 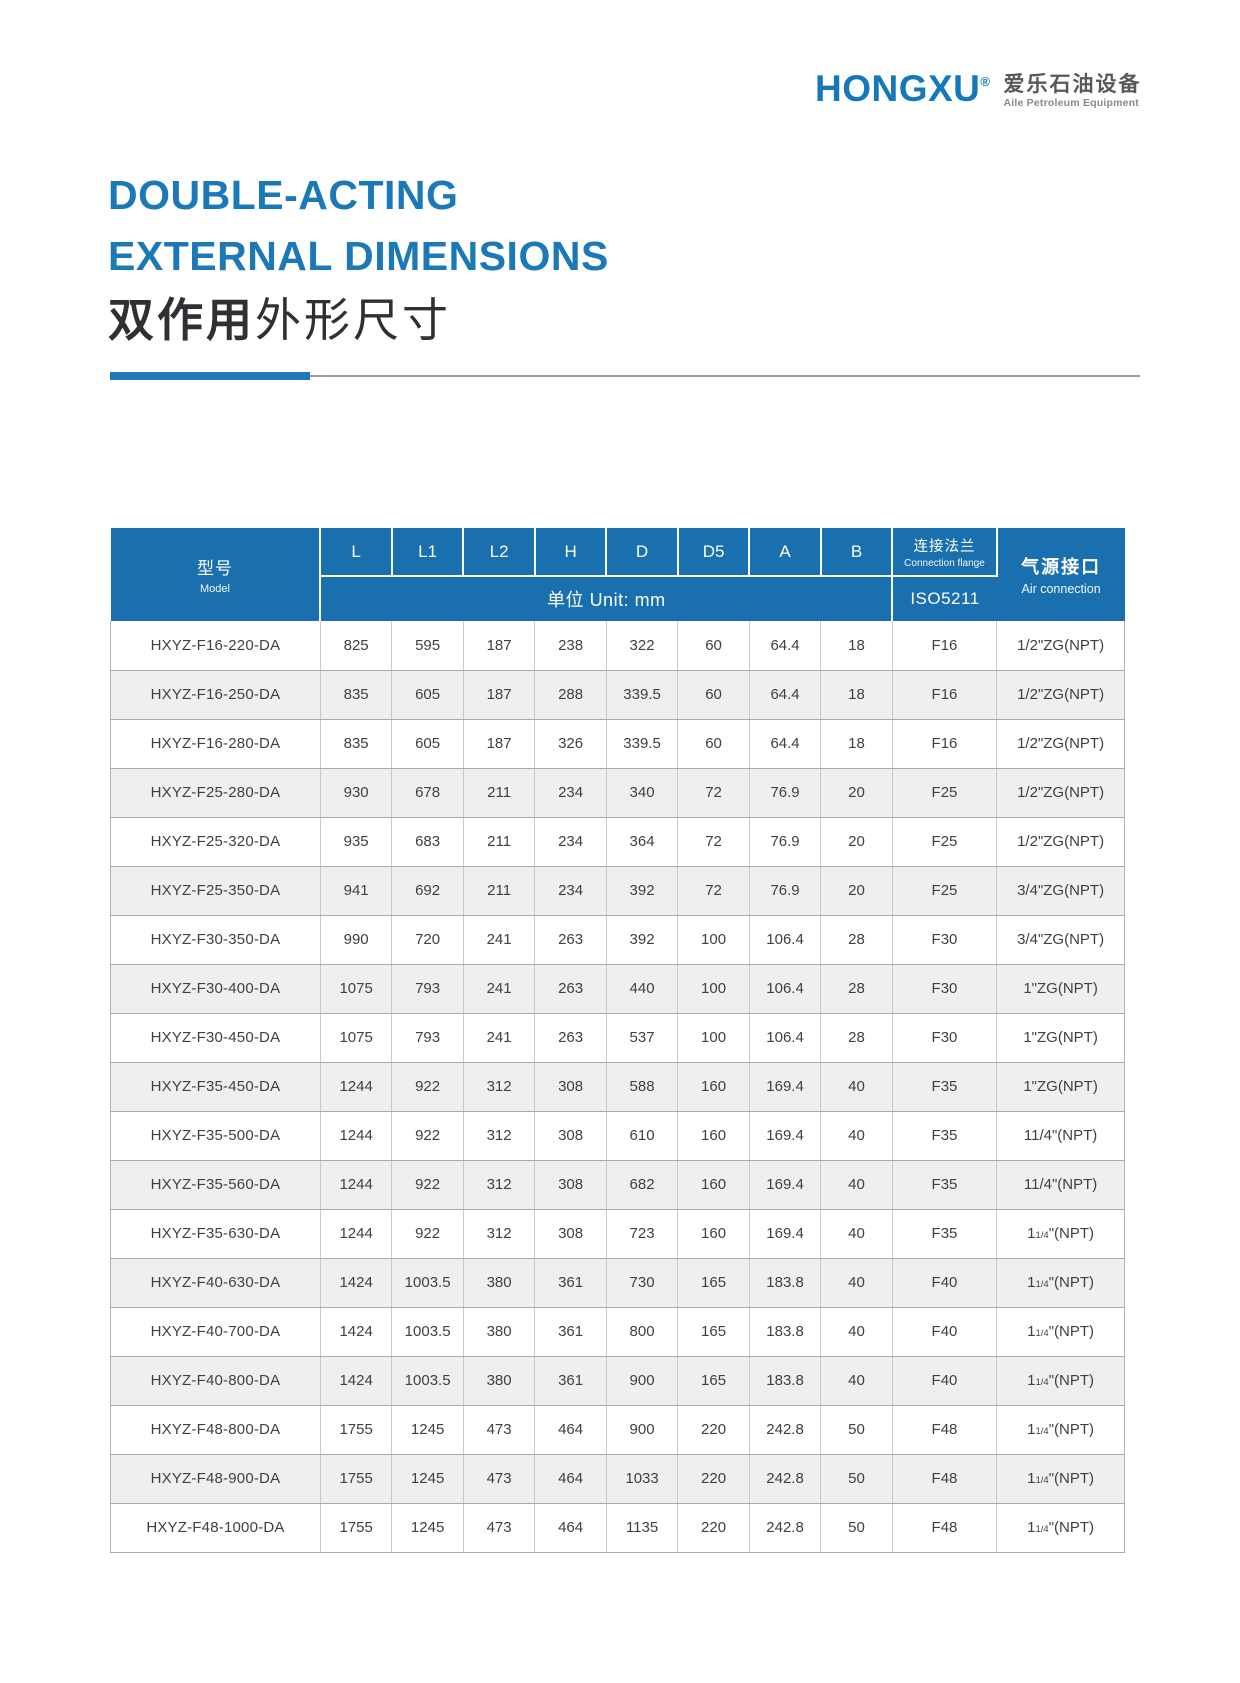 I want to click on dim-value-cell: 18, so click(x=856, y=695).